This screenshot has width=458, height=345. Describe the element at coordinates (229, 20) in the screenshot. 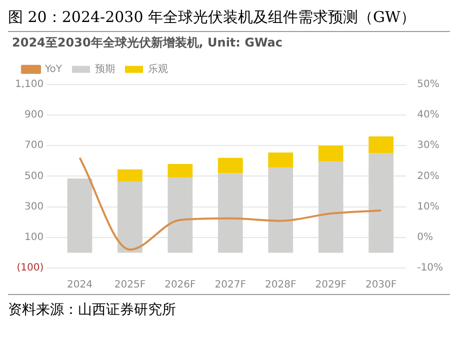

I see `chart-title: 图 20：2024-2030 年全球光伏装机及组件需求预测（GW）` at that location.